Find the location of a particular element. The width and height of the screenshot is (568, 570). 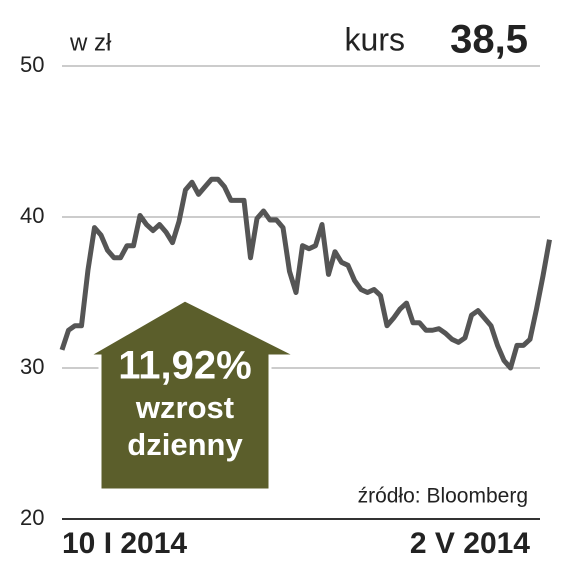

badge-text: 11,92% is located at coordinates (184, 366).